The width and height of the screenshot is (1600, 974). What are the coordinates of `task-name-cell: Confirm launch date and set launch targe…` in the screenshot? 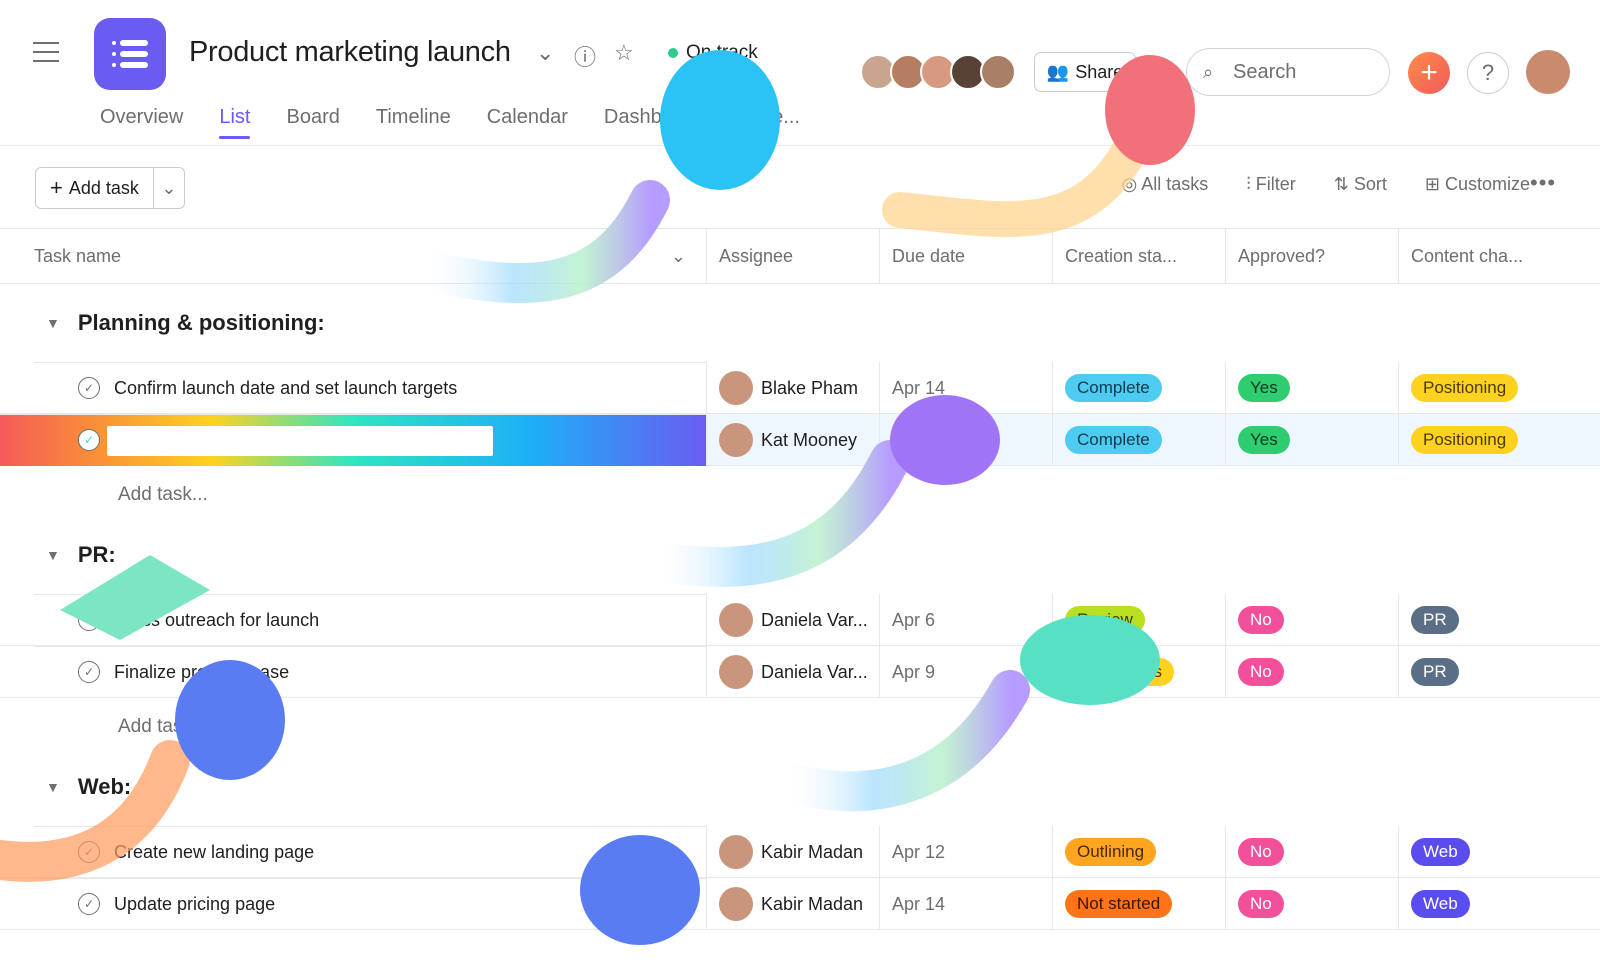 It's located at (370, 388).